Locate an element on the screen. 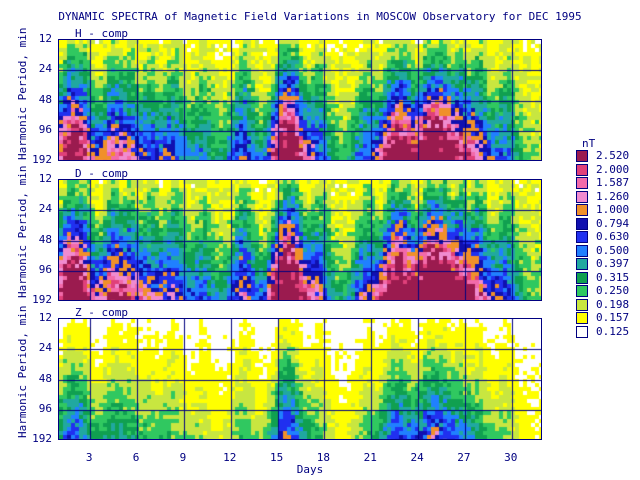 The image size is (640, 480). legend-entry: 0.250 is located at coordinates (606, 290).